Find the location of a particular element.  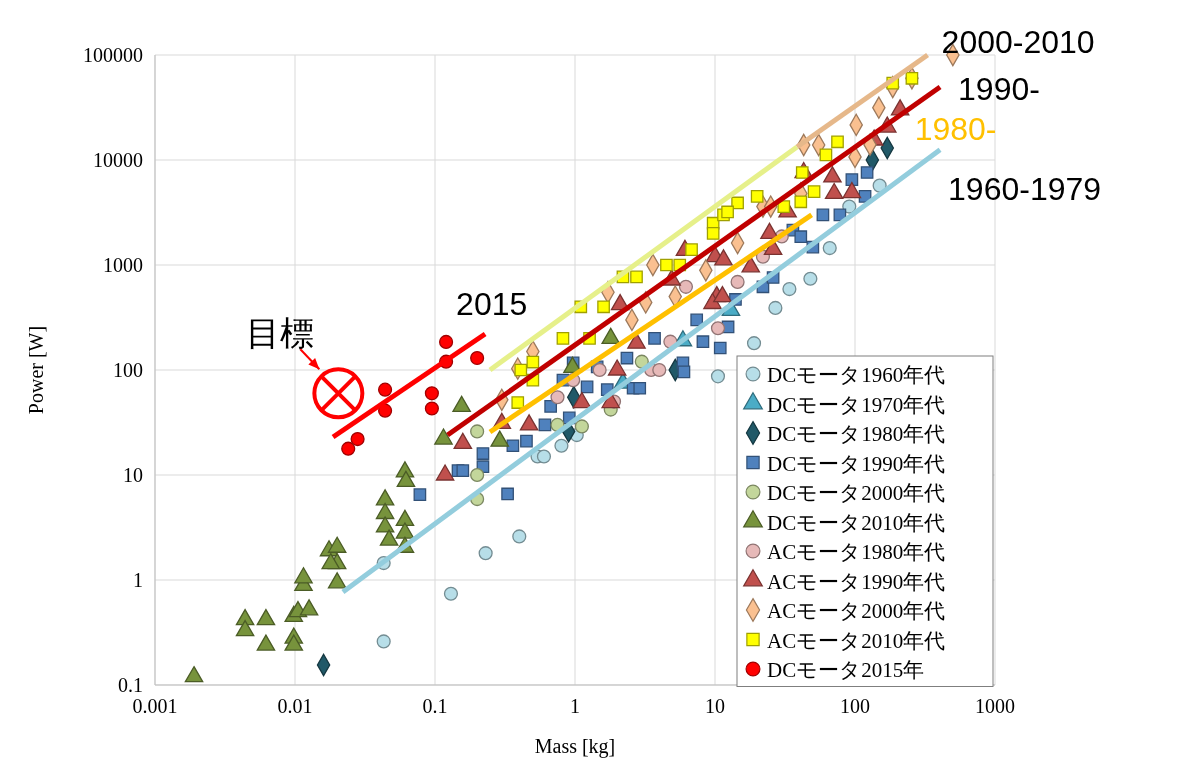

series-label: 2000-2010 is located at coordinates (1018, 42).